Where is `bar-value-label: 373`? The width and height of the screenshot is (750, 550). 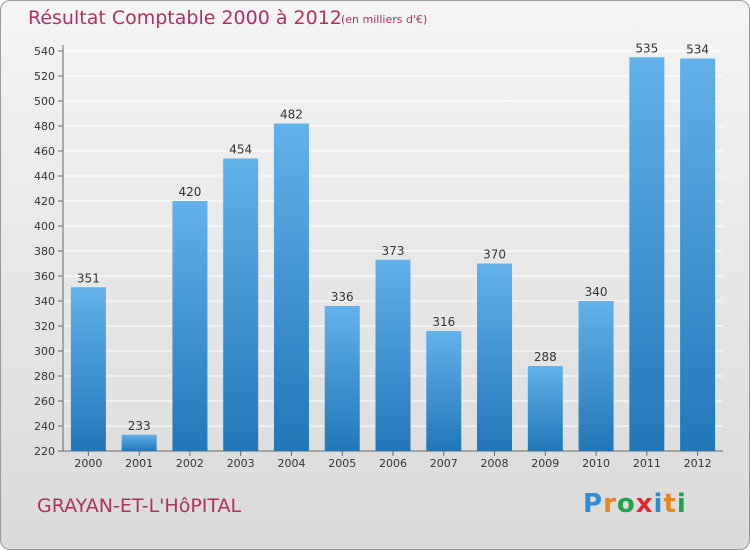
bar-value-label: 373 is located at coordinates (393, 251).